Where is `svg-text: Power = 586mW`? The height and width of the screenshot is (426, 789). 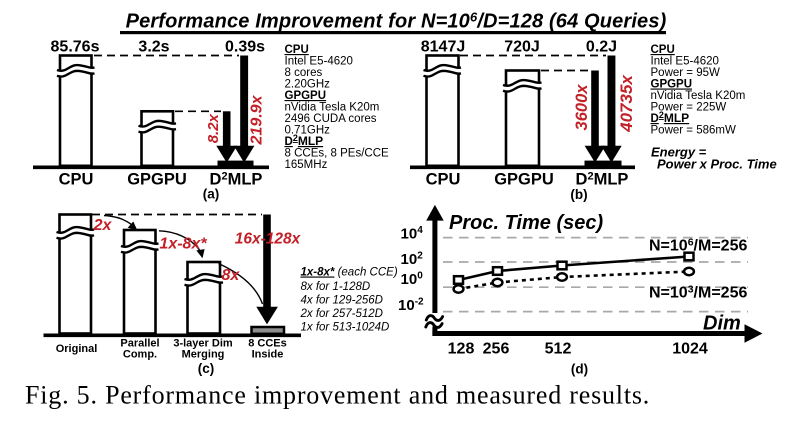
svg-text: Power = 586mW is located at coordinates (693, 131).